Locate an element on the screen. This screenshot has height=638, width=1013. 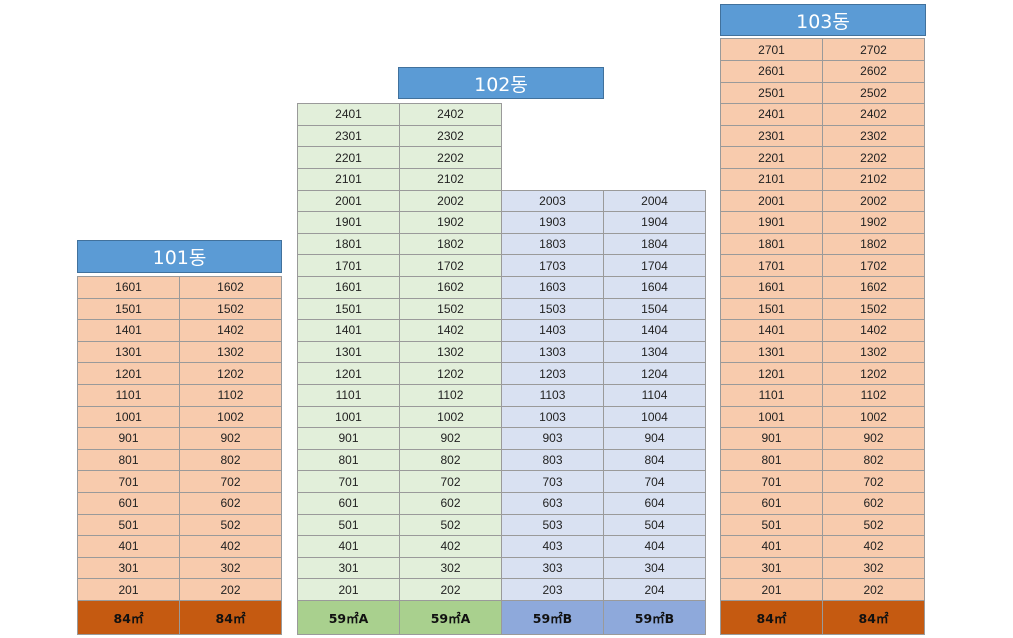
building-title-103: 103동 is located at coordinates (823, 20).